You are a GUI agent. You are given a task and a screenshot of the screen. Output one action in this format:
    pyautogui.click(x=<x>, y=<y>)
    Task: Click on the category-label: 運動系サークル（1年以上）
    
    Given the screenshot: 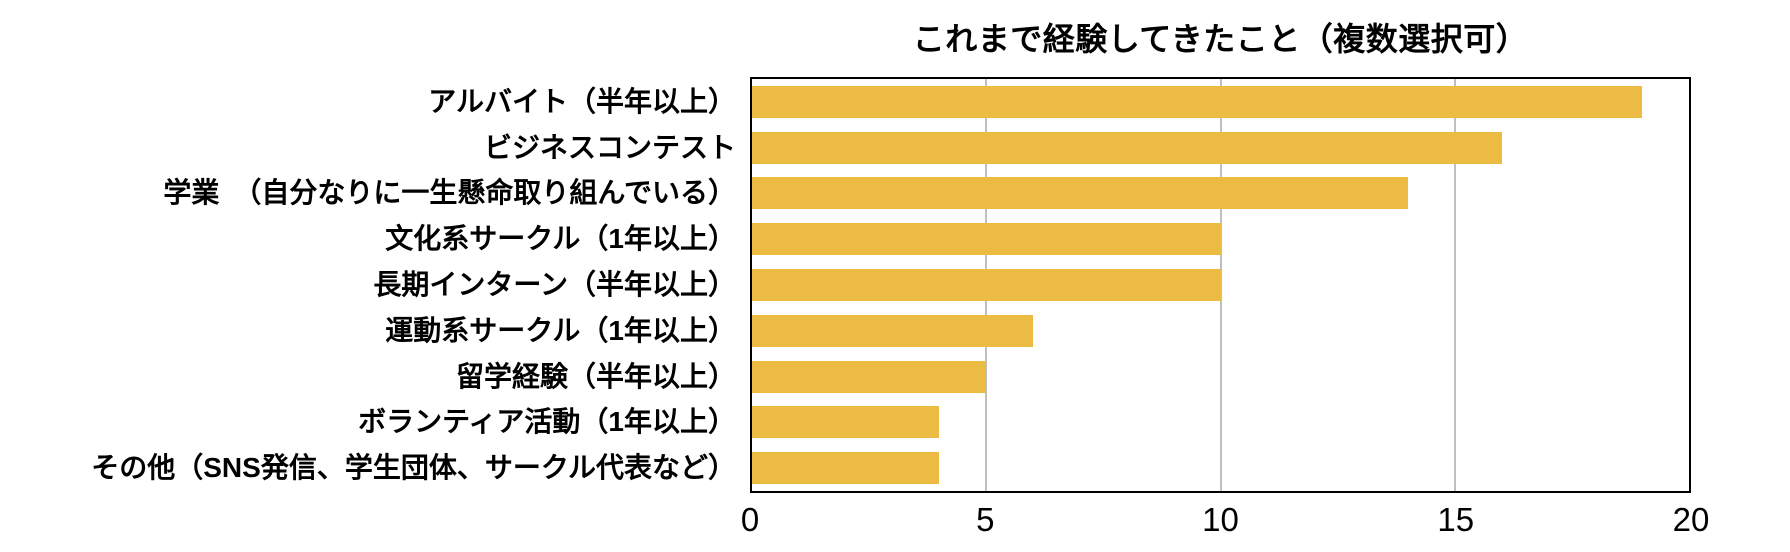 What is the action you would take?
    pyautogui.click(x=560, y=330)
    